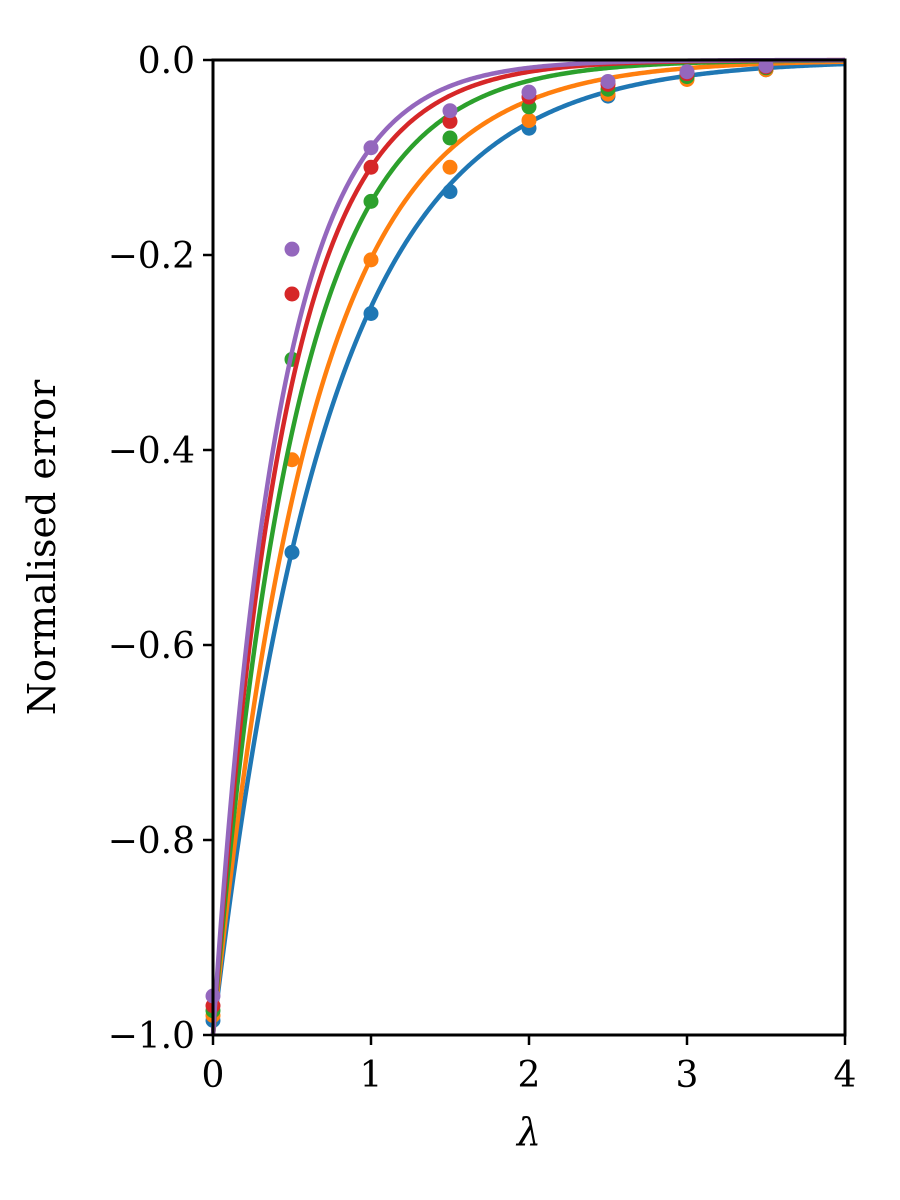 This screenshot has height=1200, width=900. What do you see at coordinates (845, 1075) in the screenshot?
I see `x-tick-label: 4` at bounding box center [845, 1075].